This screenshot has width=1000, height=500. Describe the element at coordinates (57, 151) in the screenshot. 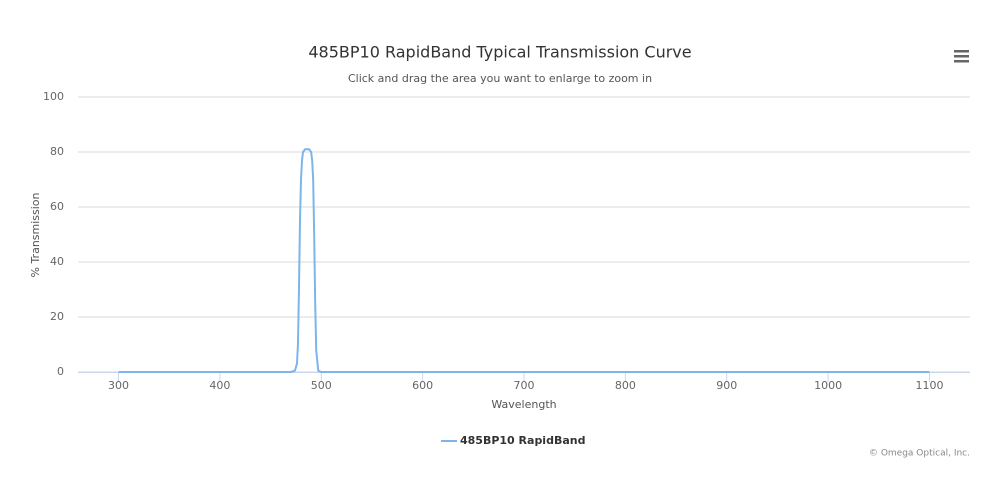

I see `y-tick-label: 80` at that location.